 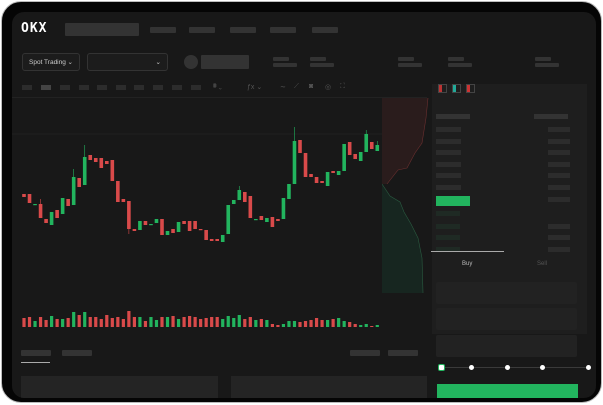 I want to click on indicator-icon: ƒx ⌄, so click(x=255, y=87).